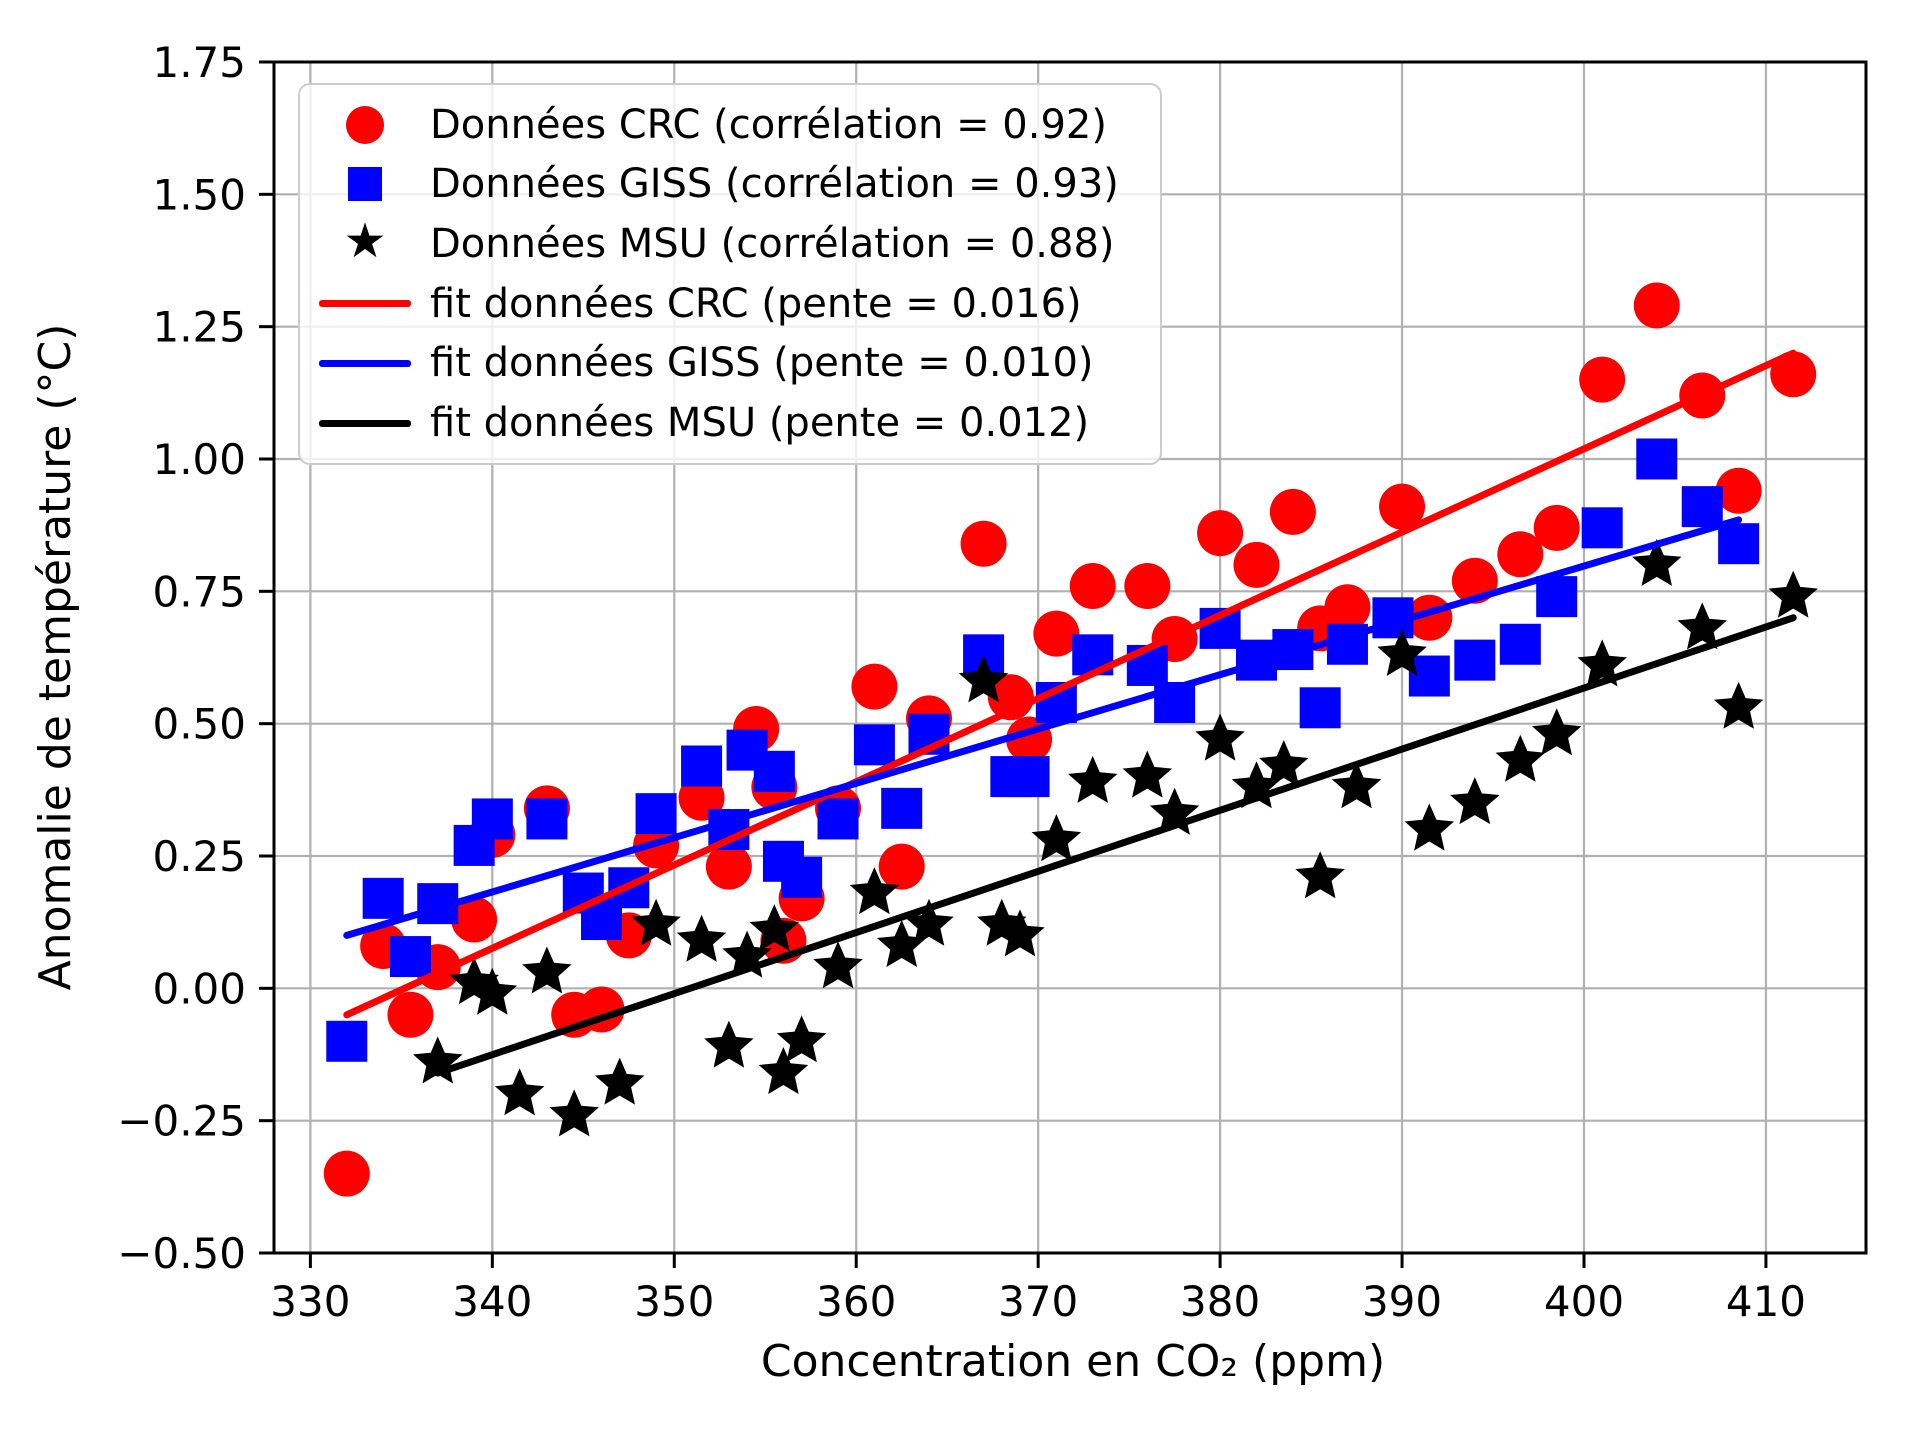  What do you see at coordinates (199, 724) in the screenshot?
I see `y-tick-label: 0.50` at bounding box center [199, 724].